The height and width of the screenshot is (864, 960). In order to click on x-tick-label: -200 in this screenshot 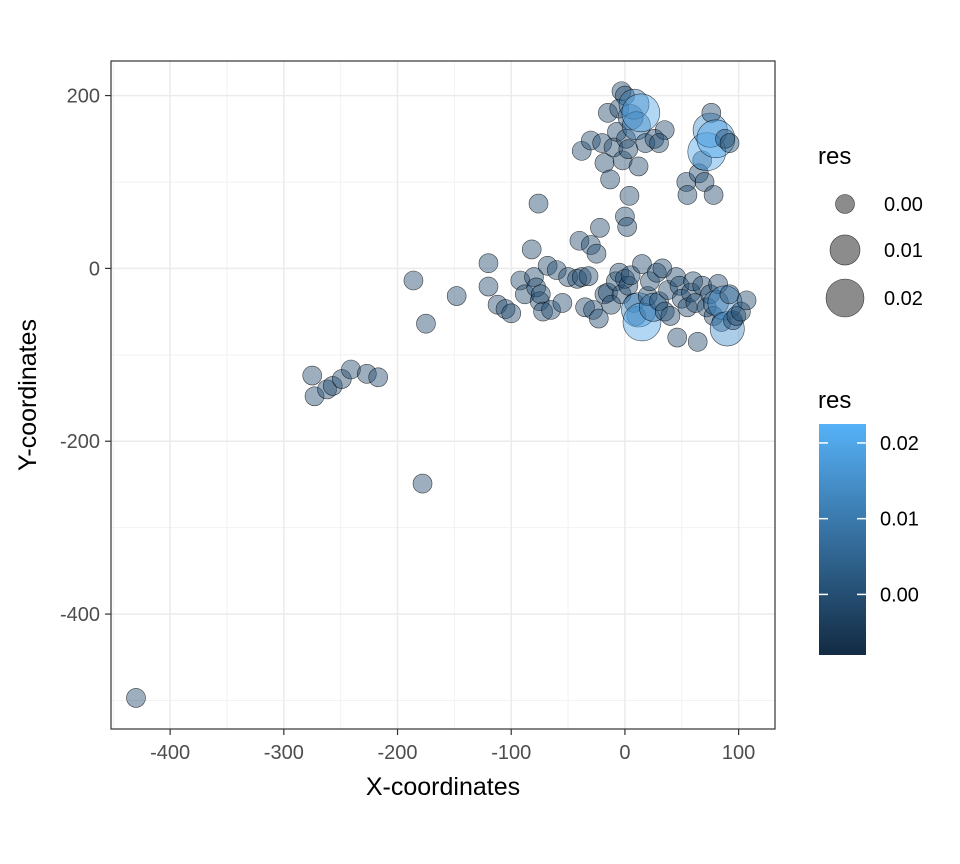, I will do `click(398, 753)`.